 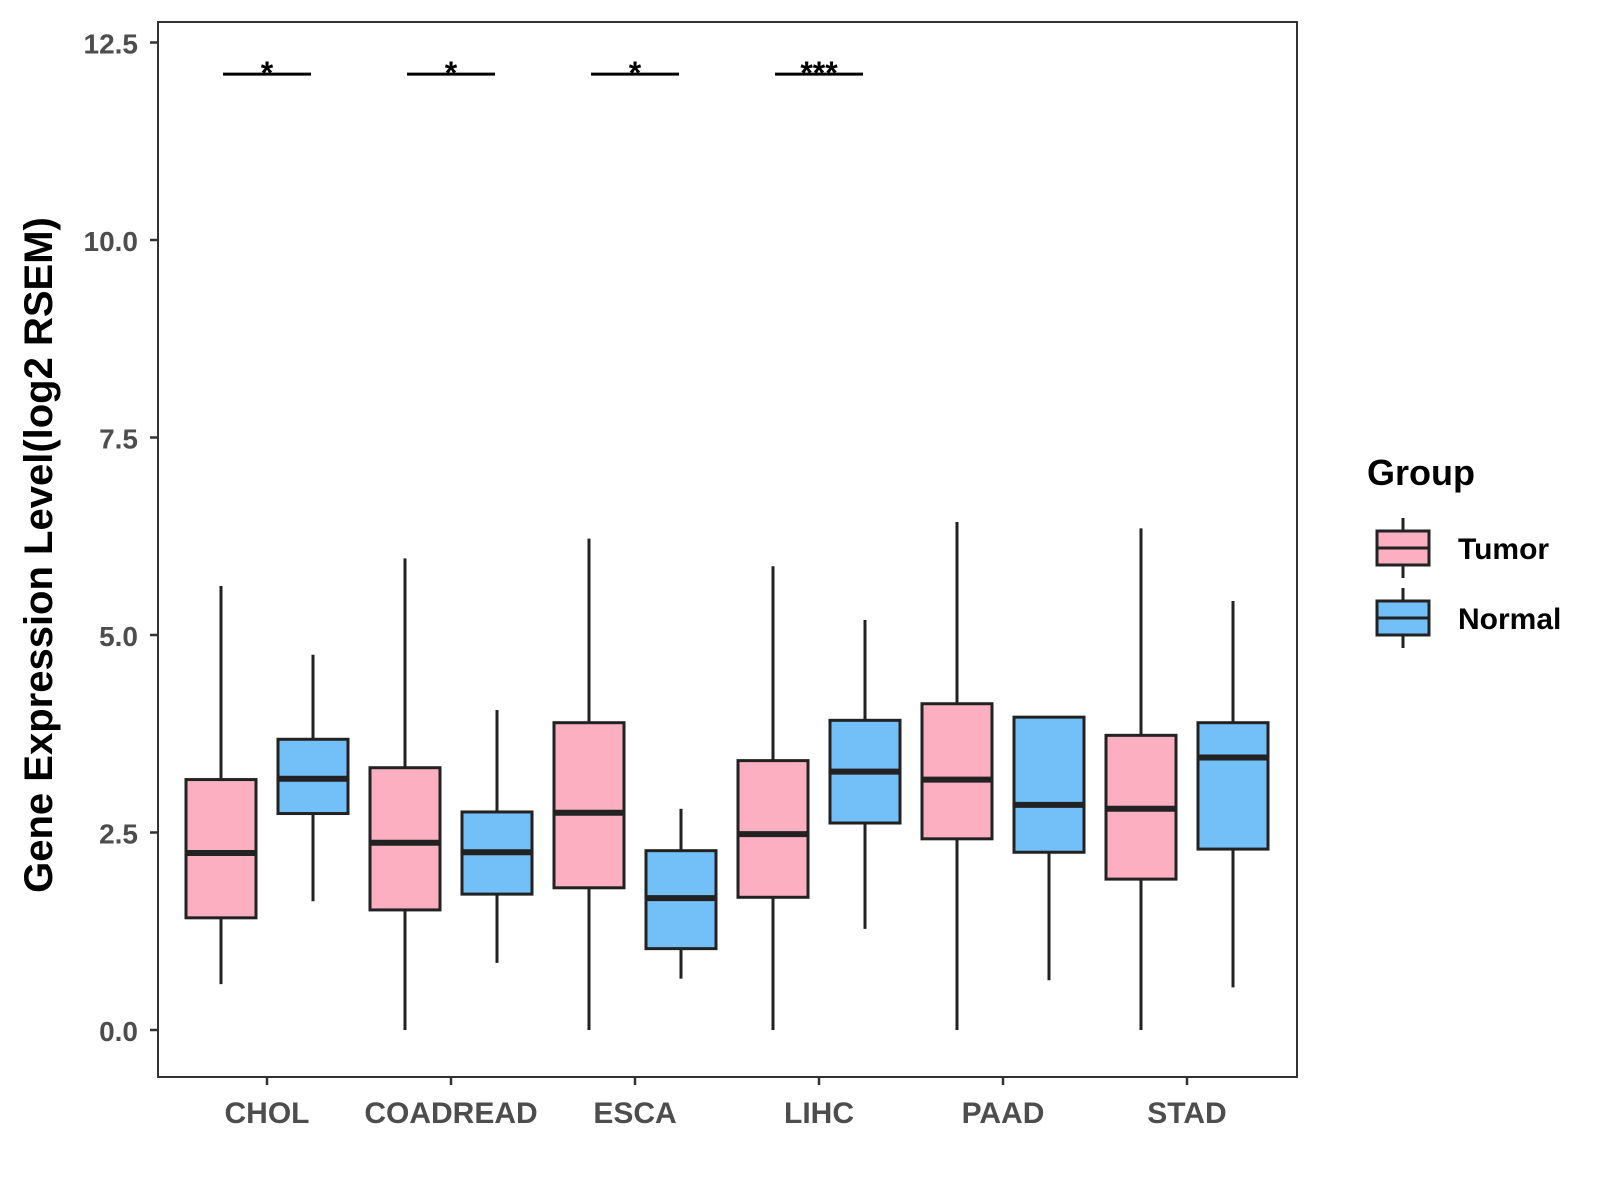 I want to click on box-tumor-paad, so click(x=957, y=776).